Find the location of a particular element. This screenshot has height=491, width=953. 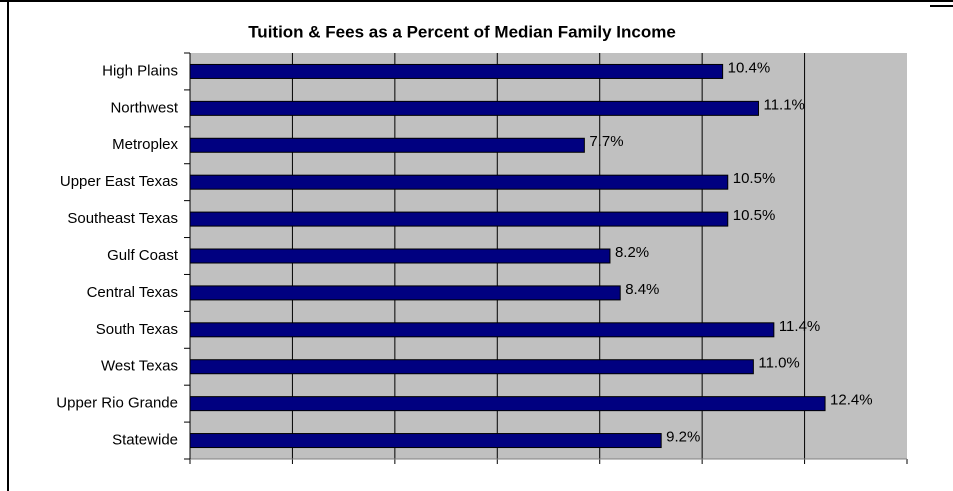

data-label: 12.4% is located at coordinates (851, 400).